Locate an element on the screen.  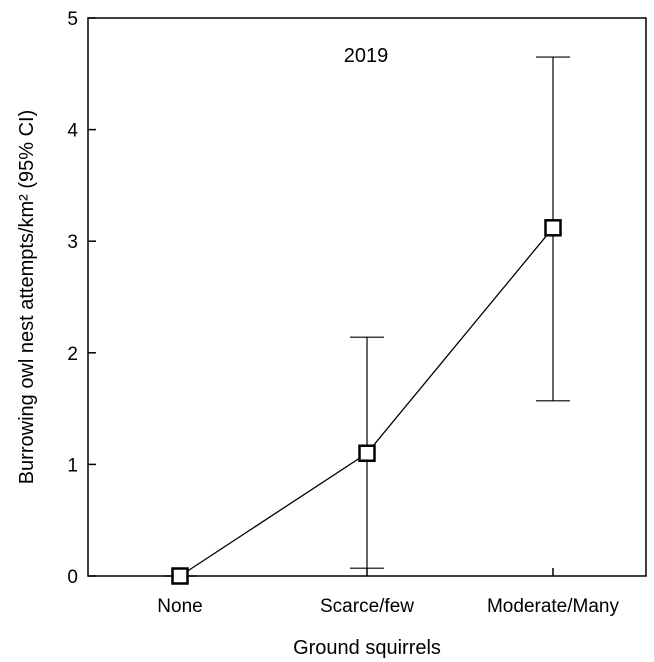
y-tick-label-2: 2 is located at coordinates (72, 354).